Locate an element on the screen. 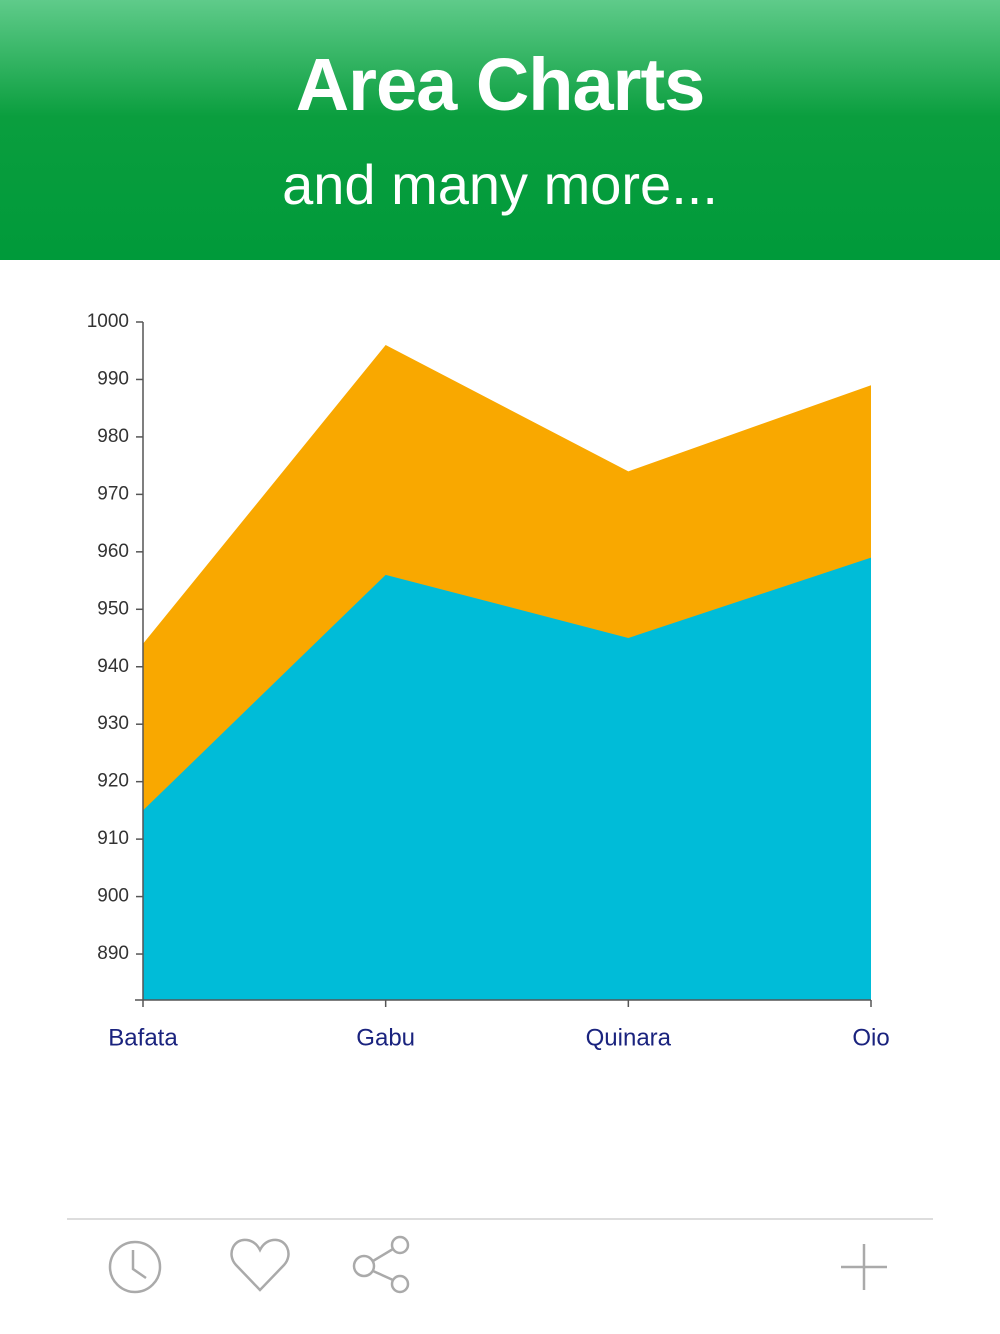 This screenshot has width=1000, height=1334. x-tick-label: Quinara is located at coordinates (629, 1037).